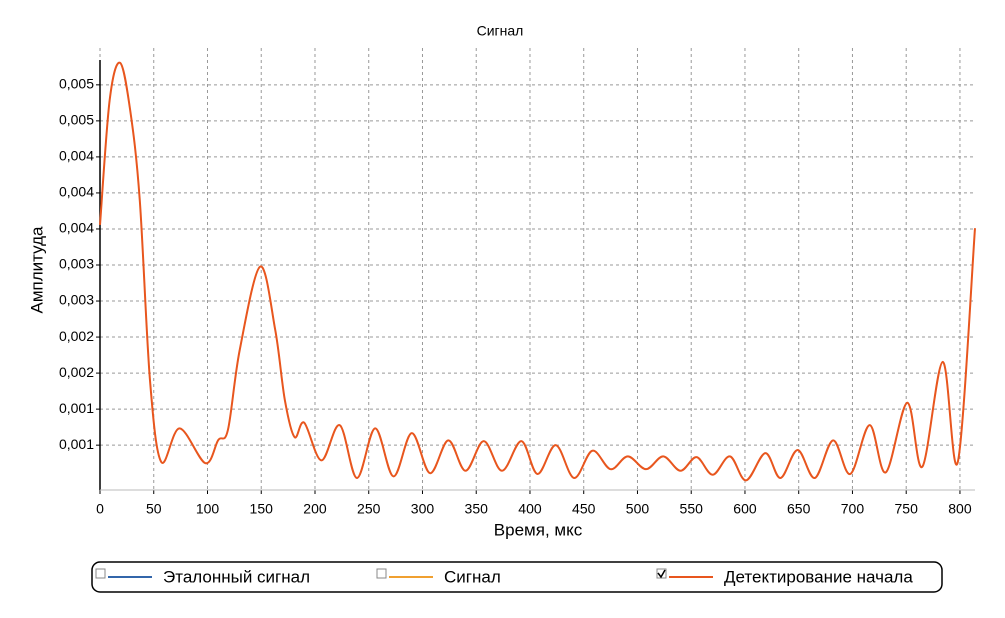 The image size is (1005, 618). I want to click on x-tick-label: 150, so click(262, 509).